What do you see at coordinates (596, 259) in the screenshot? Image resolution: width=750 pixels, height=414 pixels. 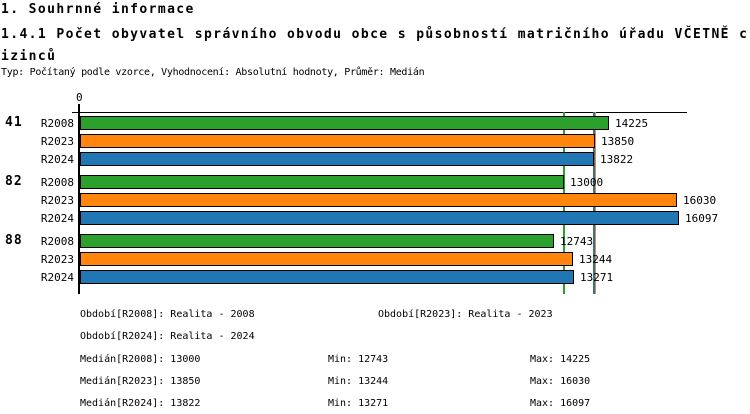 I see `value-label-88-r2023: 13244` at bounding box center [596, 259].